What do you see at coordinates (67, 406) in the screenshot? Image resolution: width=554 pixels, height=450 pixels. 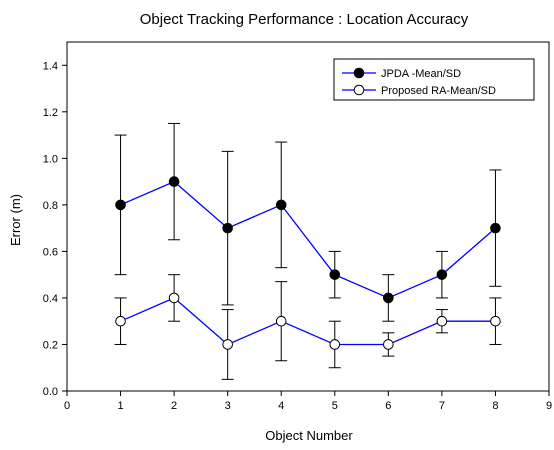 I see `x-tick-label: 0` at bounding box center [67, 406].